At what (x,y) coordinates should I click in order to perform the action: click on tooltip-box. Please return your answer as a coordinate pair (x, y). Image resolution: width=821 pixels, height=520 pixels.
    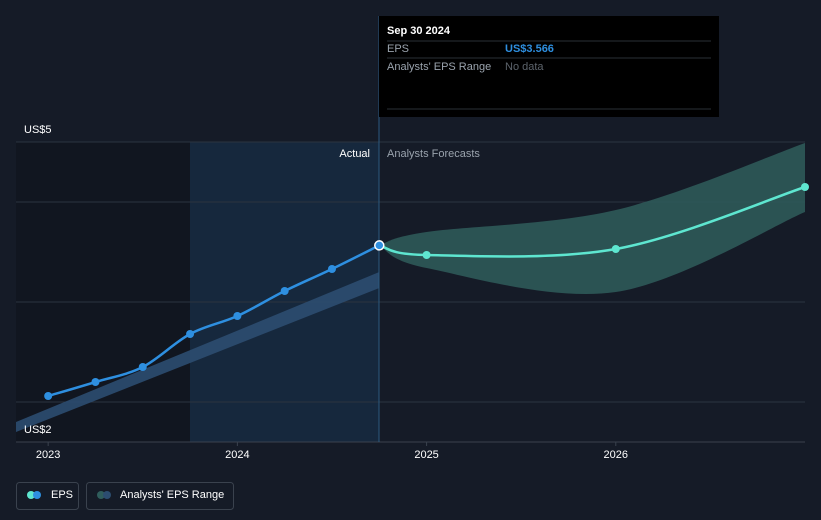
    Looking at the image, I should click on (549, 66).